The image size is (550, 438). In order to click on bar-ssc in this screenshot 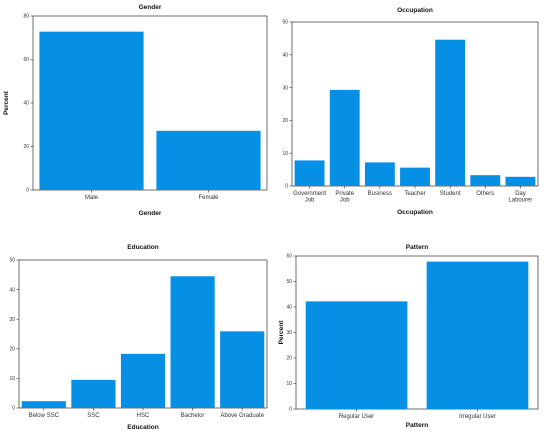, I will do `click(93, 393)`.